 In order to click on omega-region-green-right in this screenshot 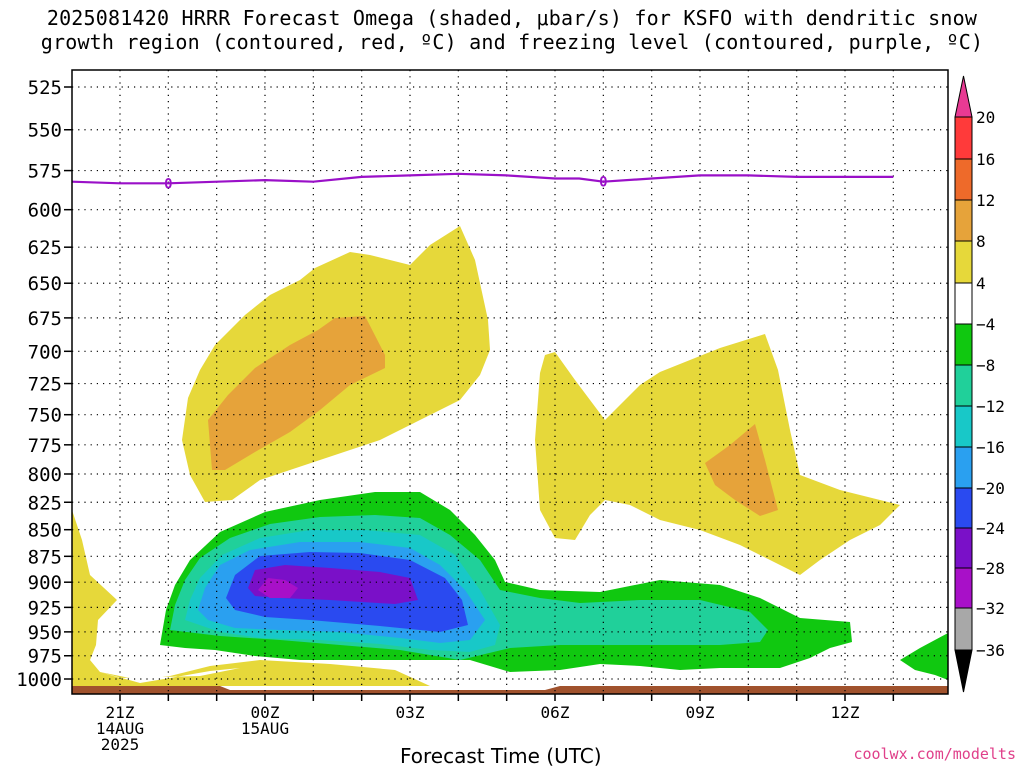, I will do `click(924, 656)`.